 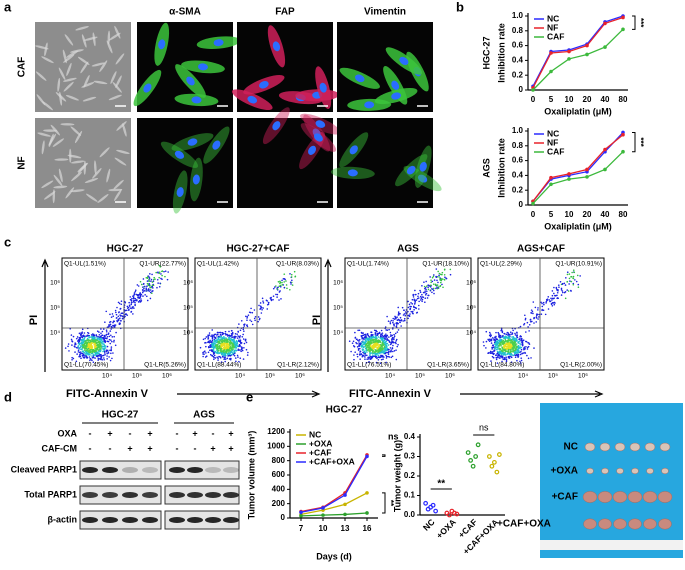 I want to click on y-tick-label: 0, so click(x=521, y=204).